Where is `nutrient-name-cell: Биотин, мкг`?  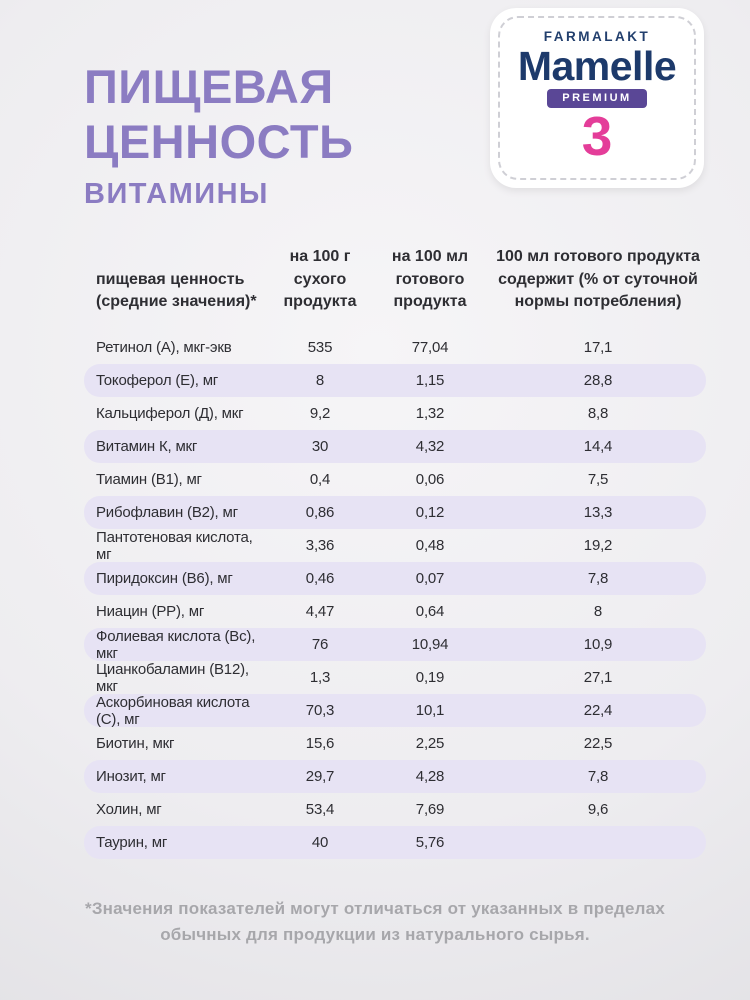
nutrient-name-cell: Биотин, мкг is located at coordinates (135, 744).